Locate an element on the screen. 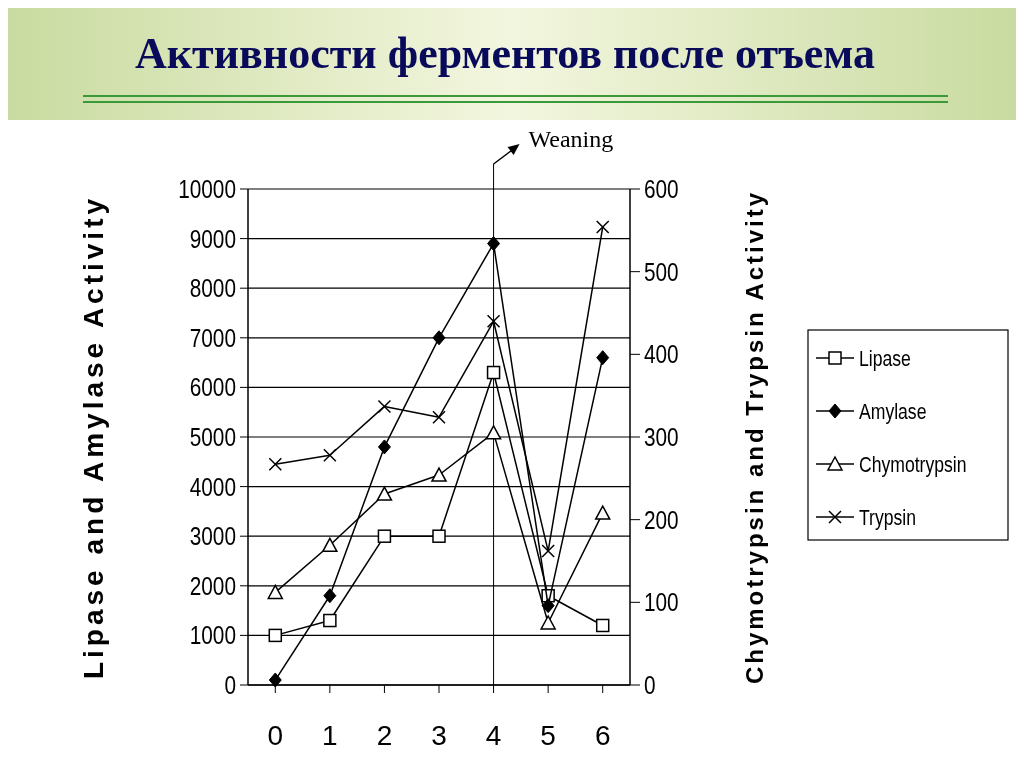 This screenshot has height=768, width=1024. y-tick-label: 9000 is located at coordinates (212, 239).